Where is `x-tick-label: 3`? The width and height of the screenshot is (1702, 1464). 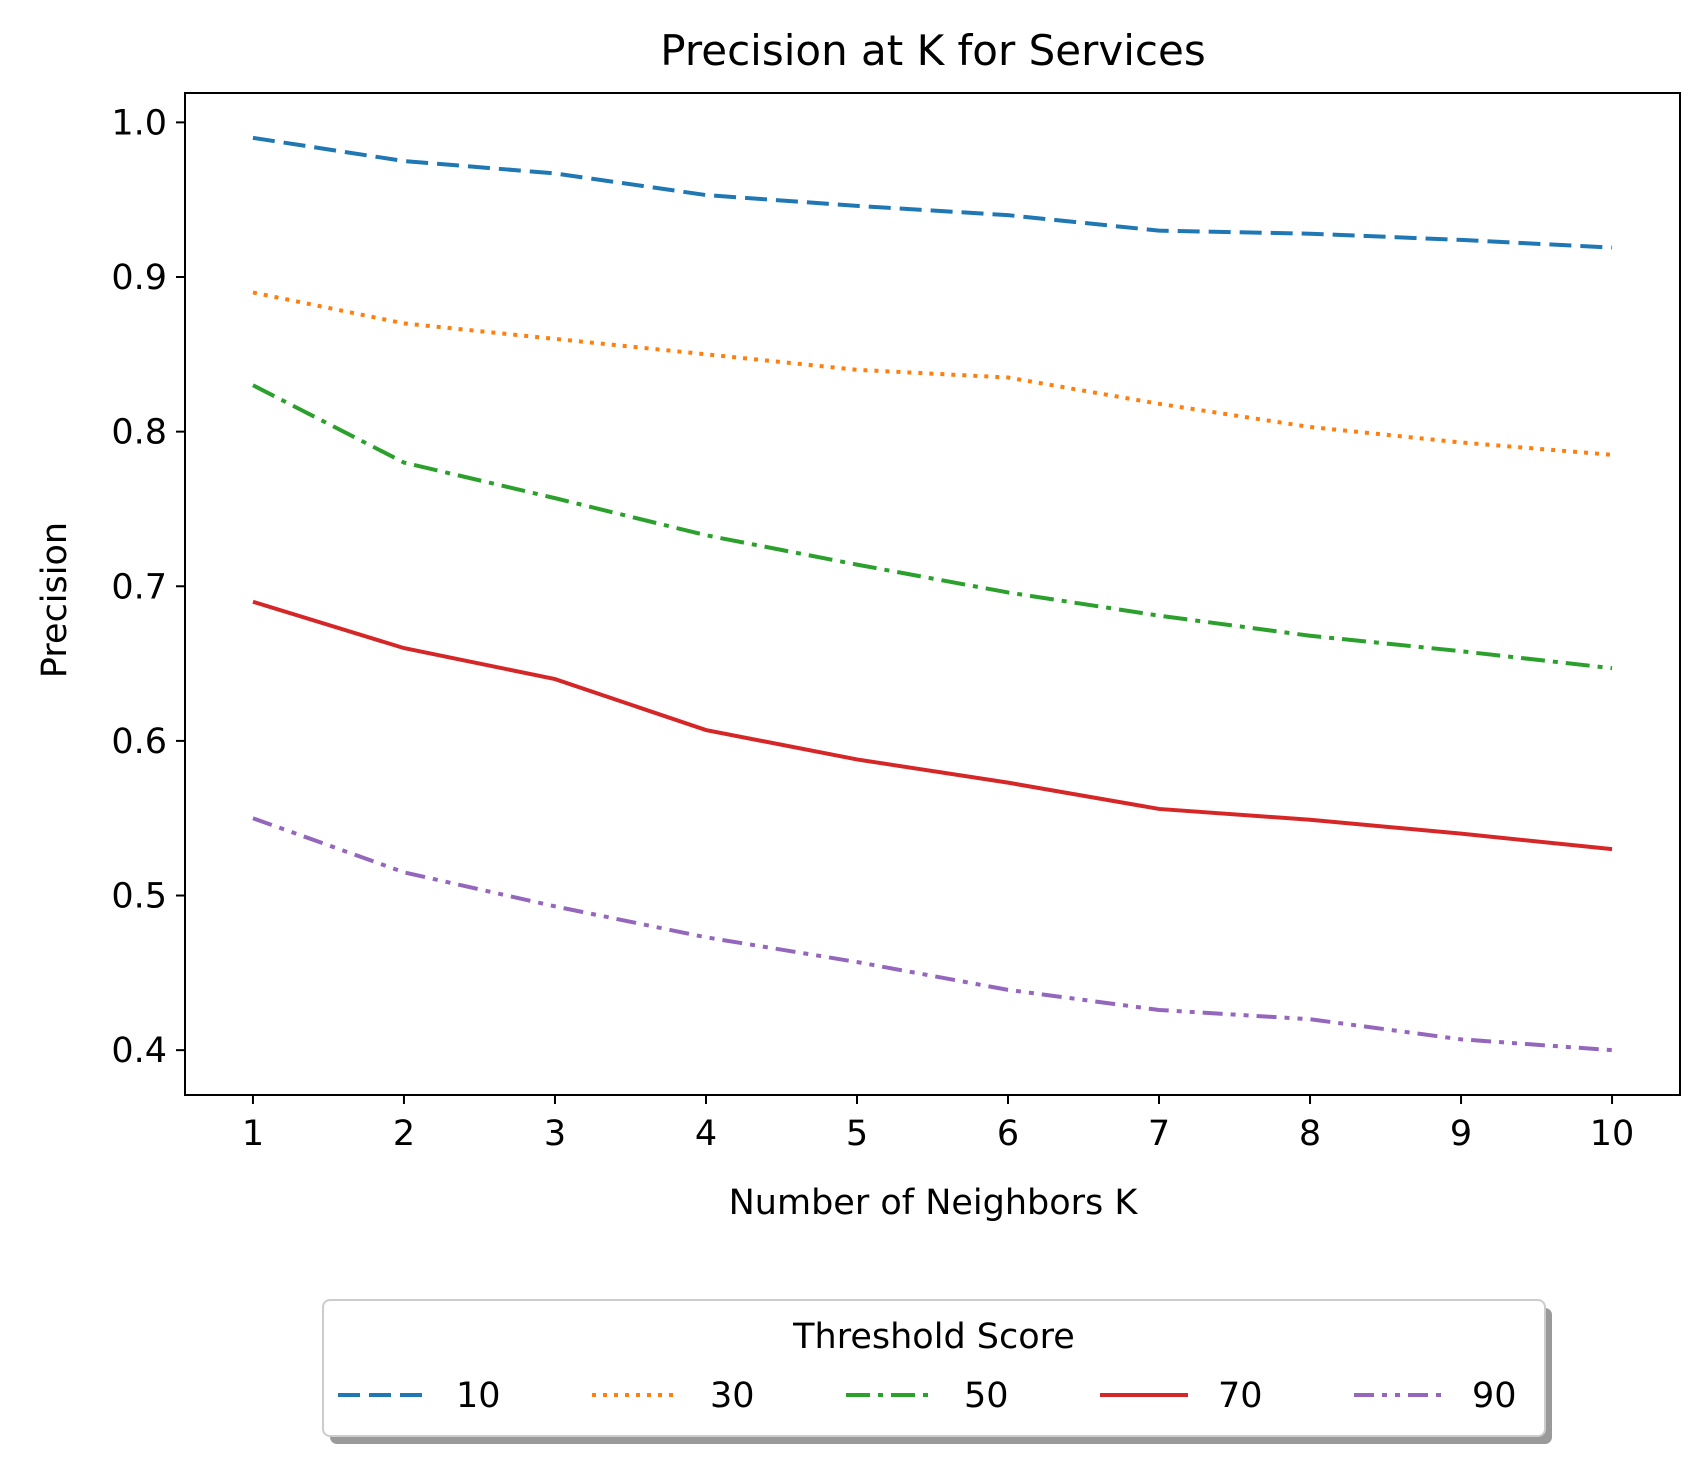
x-tick-label: 3 is located at coordinates (555, 1134).